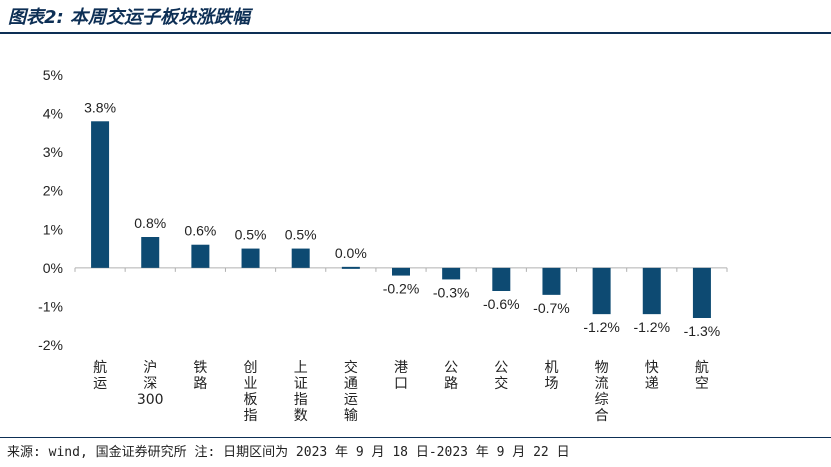  What do you see at coordinates (415, 437) in the screenshot?
I see `footer-divider` at bounding box center [415, 437].